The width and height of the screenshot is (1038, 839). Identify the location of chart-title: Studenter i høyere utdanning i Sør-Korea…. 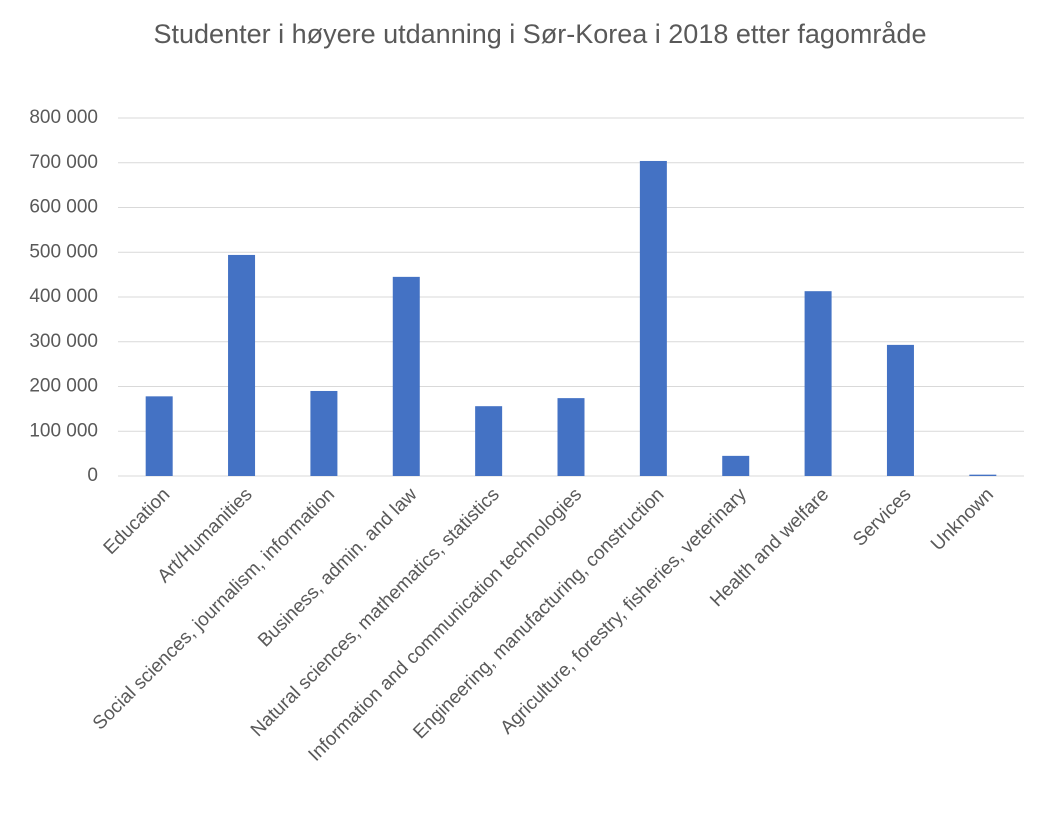
(540, 34).